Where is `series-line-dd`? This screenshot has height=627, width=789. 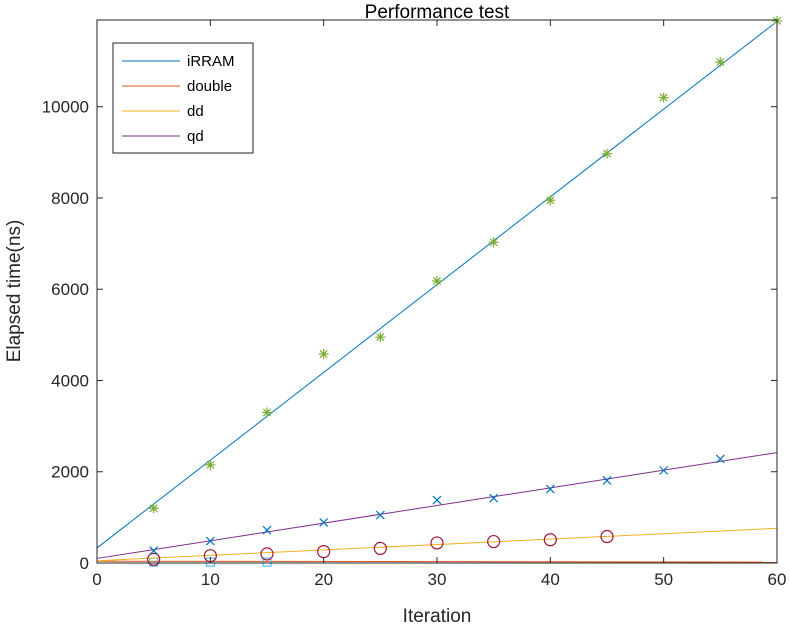
series-line-dd is located at coordinates (437, 544).